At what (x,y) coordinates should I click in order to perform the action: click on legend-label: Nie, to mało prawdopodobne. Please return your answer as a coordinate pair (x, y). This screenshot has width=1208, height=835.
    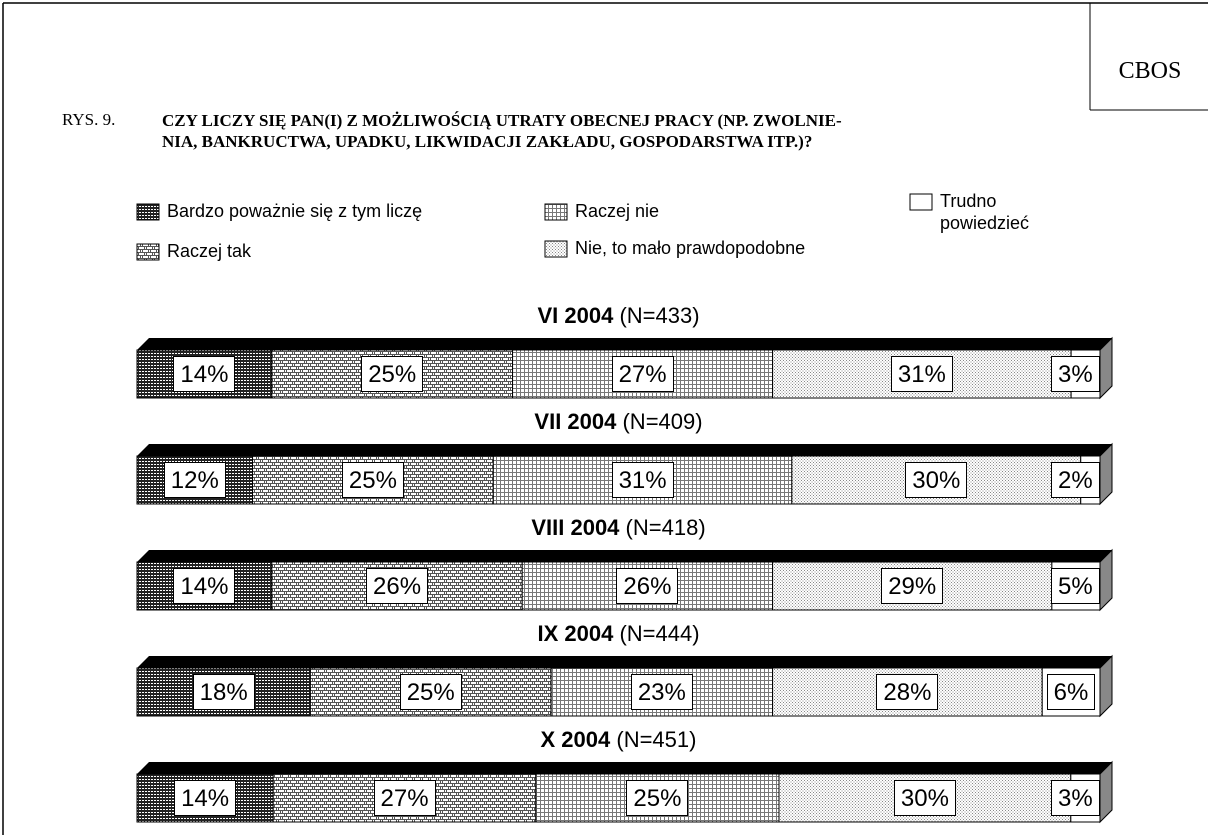
    Looking at the image, I should click on (690, 248).